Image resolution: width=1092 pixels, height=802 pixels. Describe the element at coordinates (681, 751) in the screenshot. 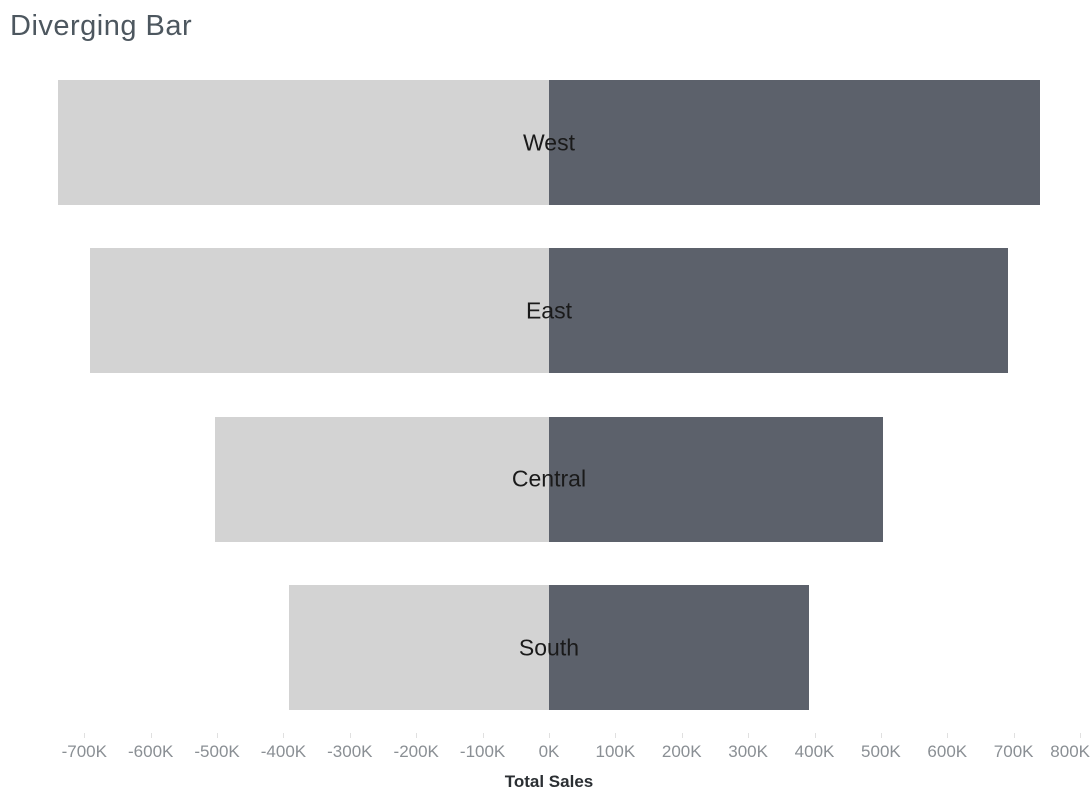

I see `x-tick-label-200k: 200K` at that location.